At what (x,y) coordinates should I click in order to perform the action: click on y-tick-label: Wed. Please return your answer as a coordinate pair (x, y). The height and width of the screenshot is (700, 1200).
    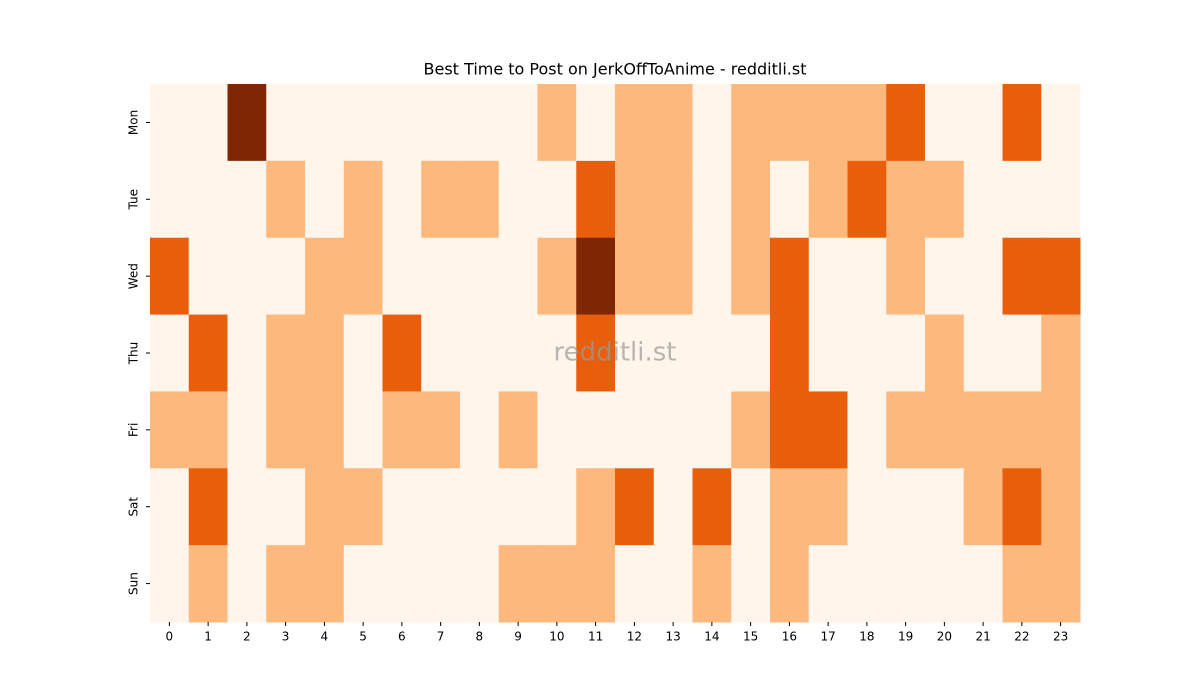
    Looking at the image, I should click on (134, 276).